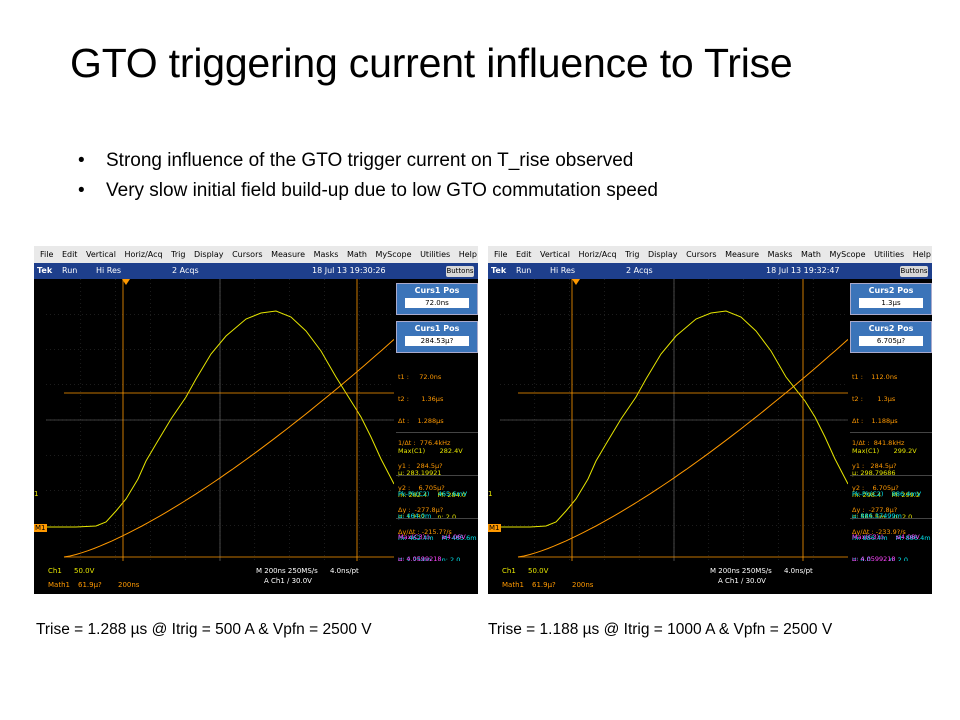 The width and height of the screenshot is (960, 720). Describe the element at coordinates (421, 399) in the screenshot. I see `readout-line: t2 : 1.36μs` at that location.